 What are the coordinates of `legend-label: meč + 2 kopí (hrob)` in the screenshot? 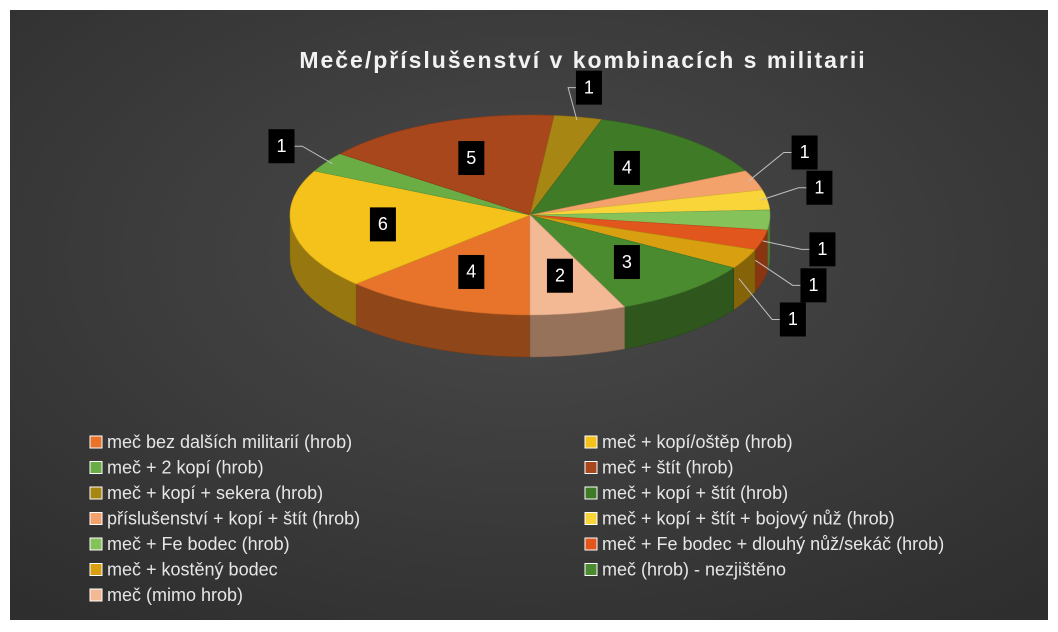 It's located at (185, 467).